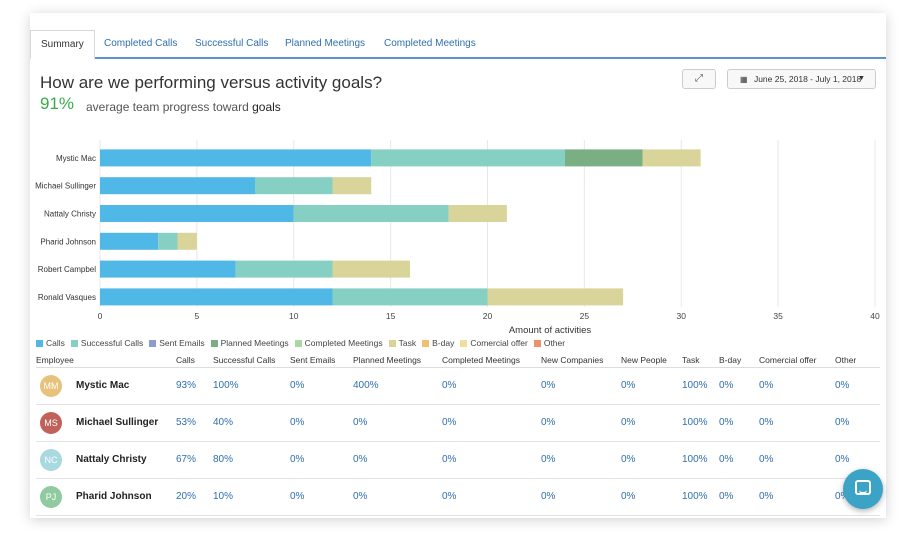 The width and height of the screenshot is (916, 548). Describe the element at coordinates (325, 43) in the screenshot. I see `tab-planned-meetings: Planned Meetings` at that location.